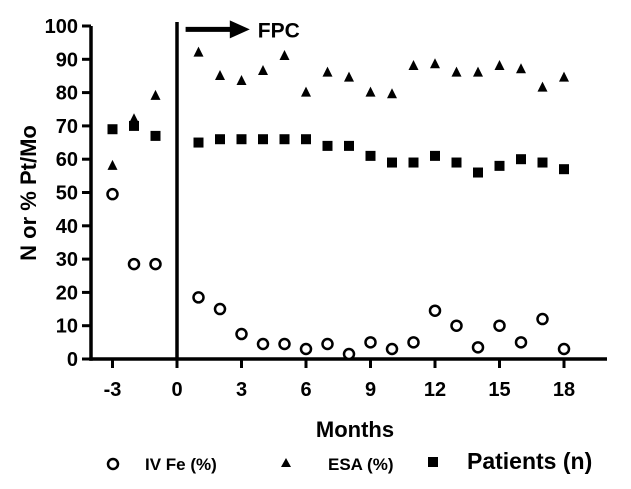  I want to click on legend-label-esa: ESA (%), so click(361, 464).